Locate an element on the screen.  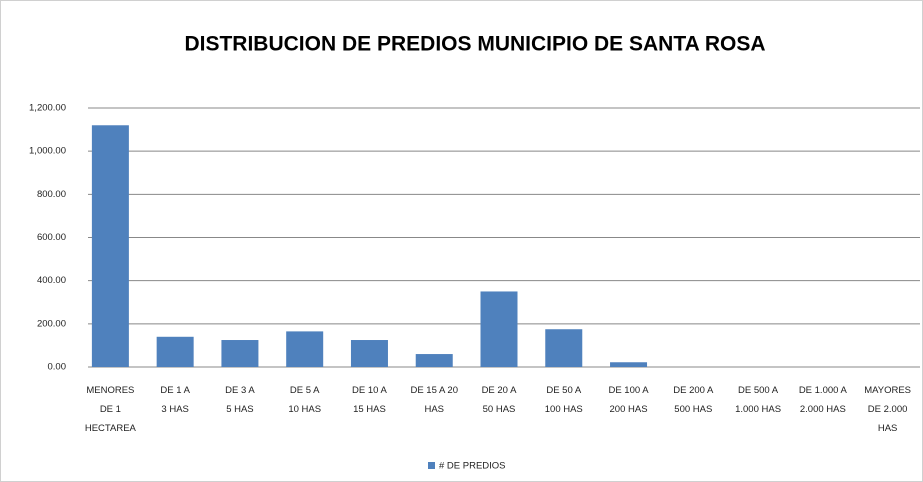
x-tick-label: DE 100 A 200 HAS is located at coordinates (628, 400).